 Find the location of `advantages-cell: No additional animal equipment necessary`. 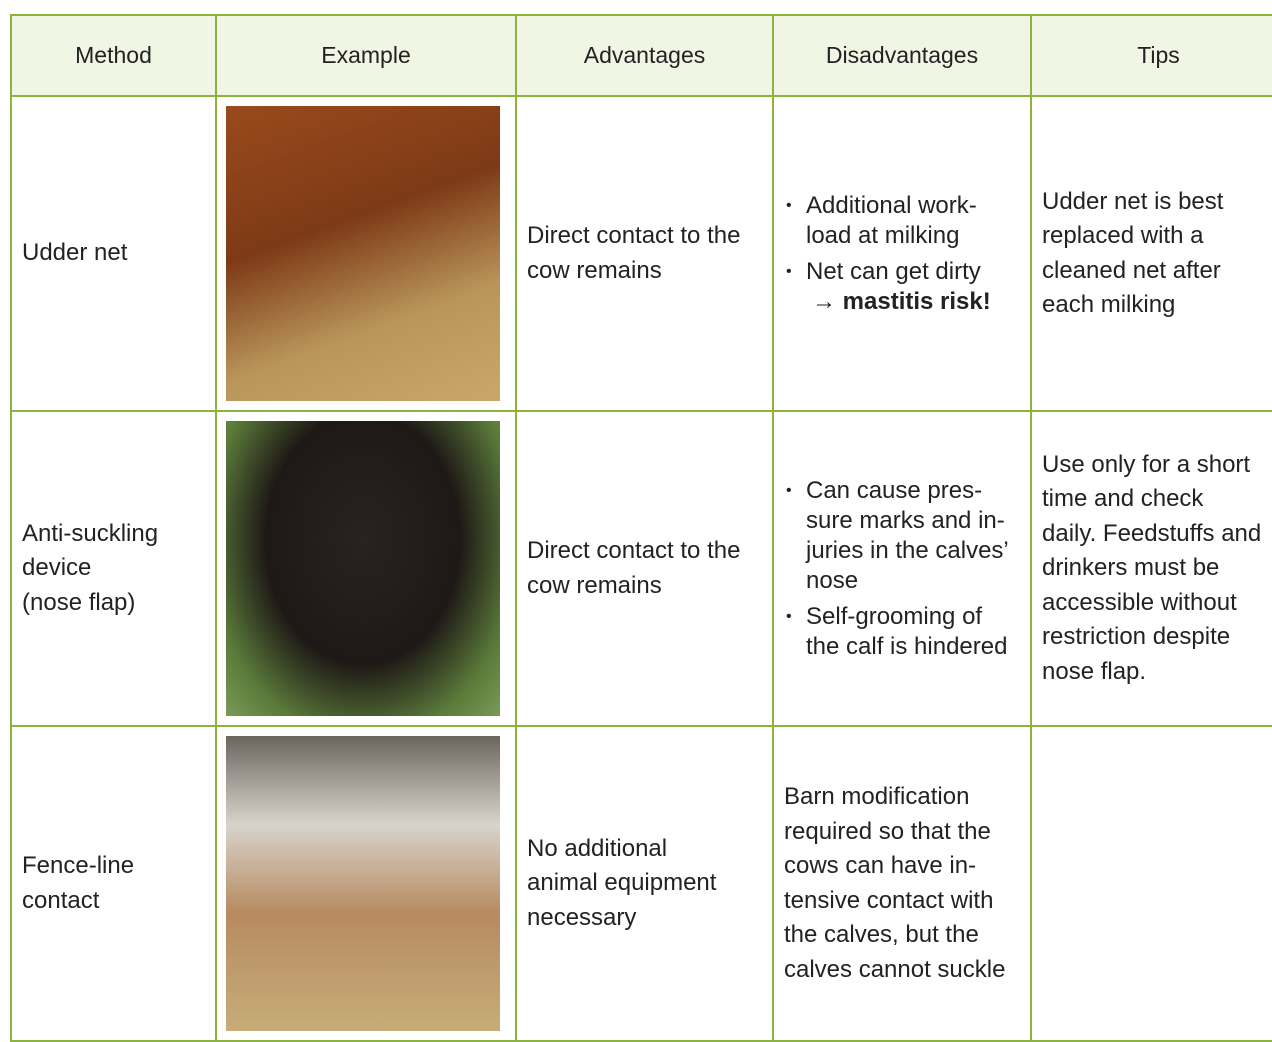

advantages-cell: No additional animal equipment necessary is located at coordinates (645, 884).